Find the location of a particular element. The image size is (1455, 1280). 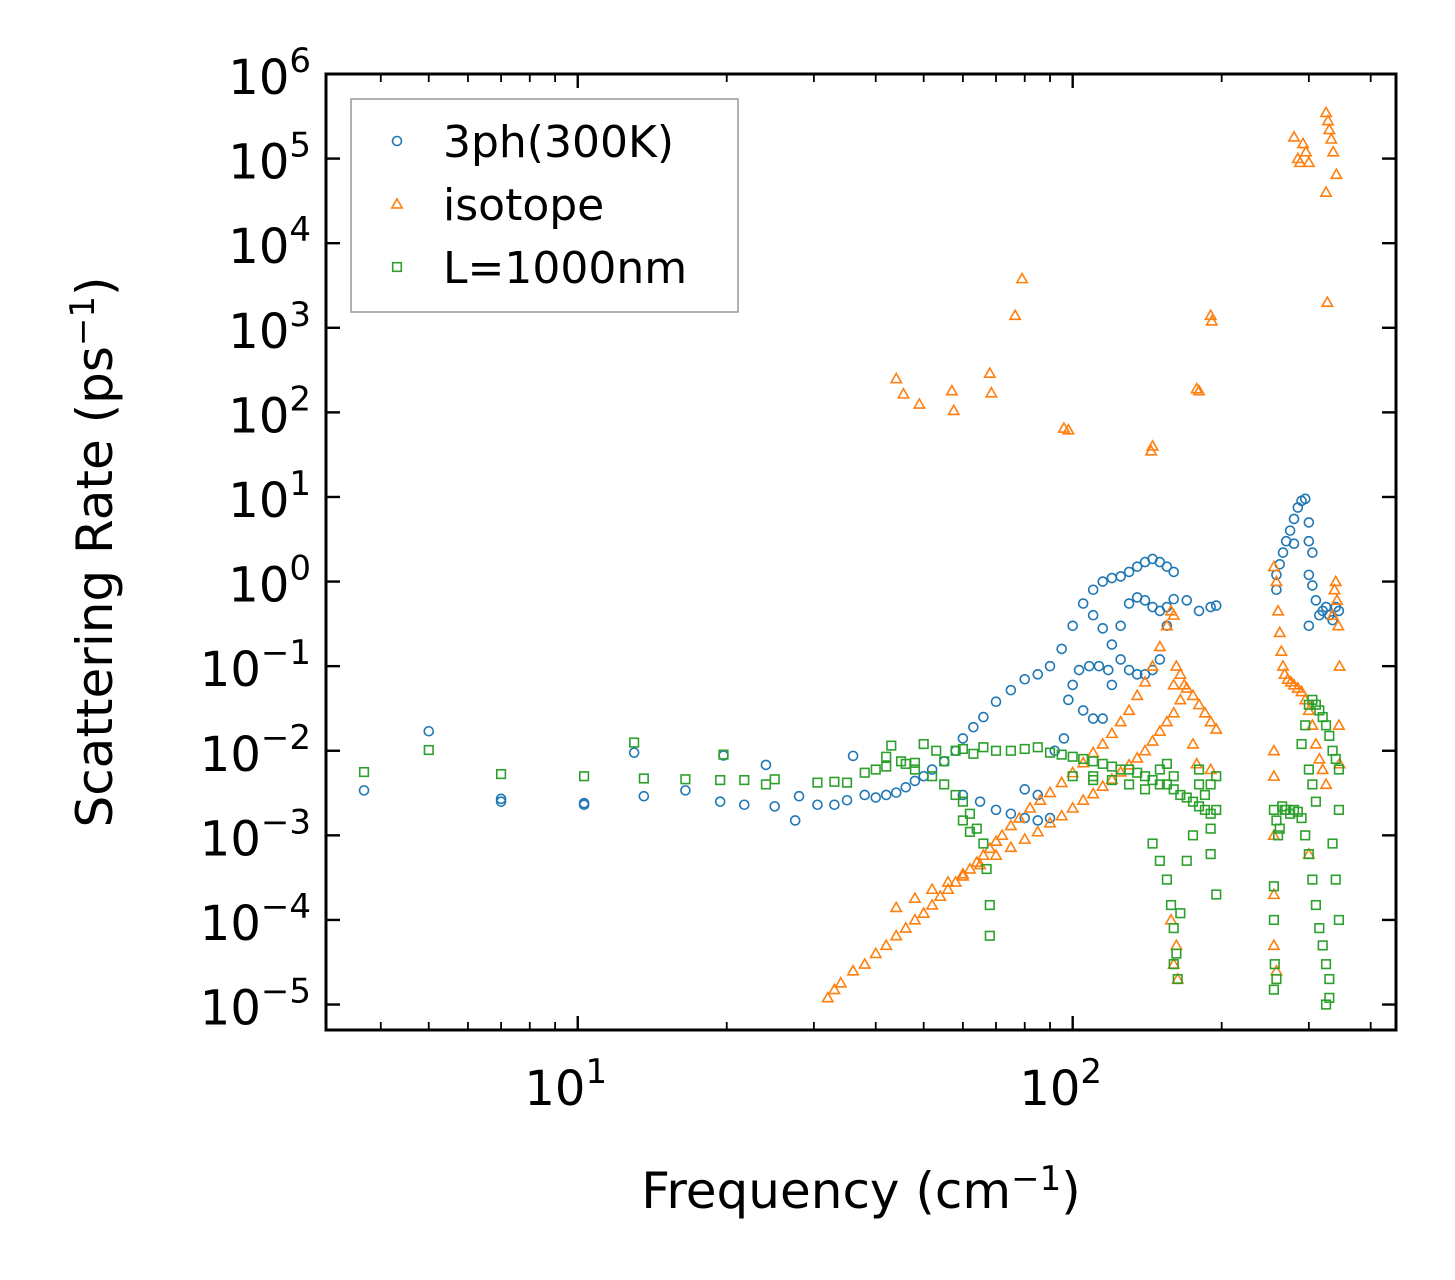

x-tick-labels: 101 102 is located at coordinates (813, 1084).